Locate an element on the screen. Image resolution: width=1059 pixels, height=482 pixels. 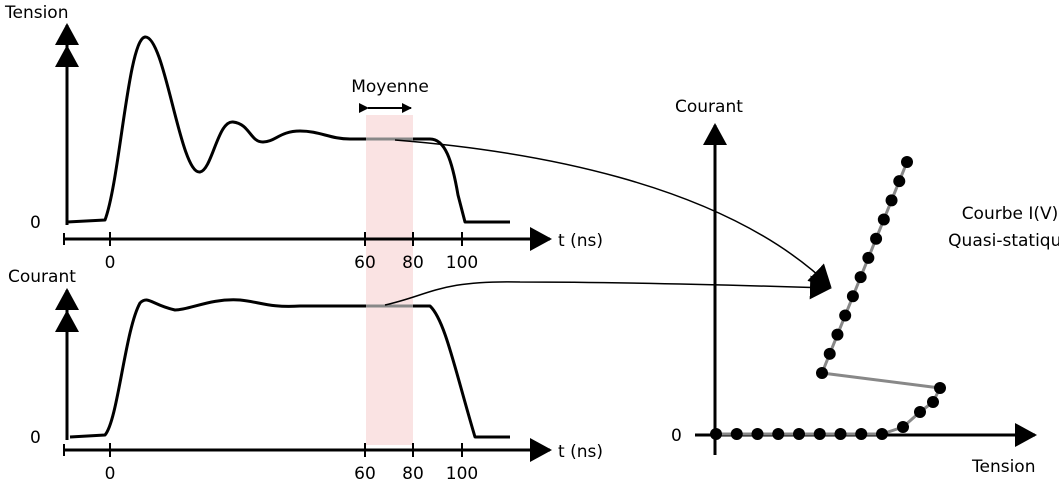
y-label: Tension is located at coordinates (36, 13).